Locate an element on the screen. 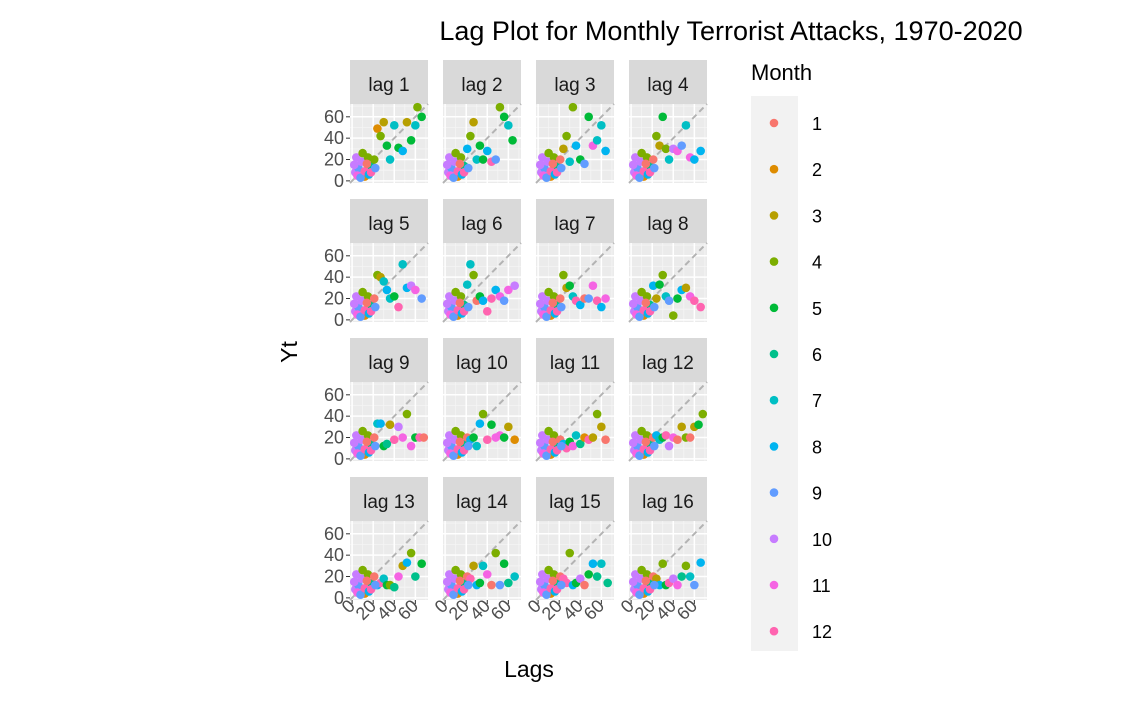  facet-panel: lag 8 is located at coordinates (668, 261).